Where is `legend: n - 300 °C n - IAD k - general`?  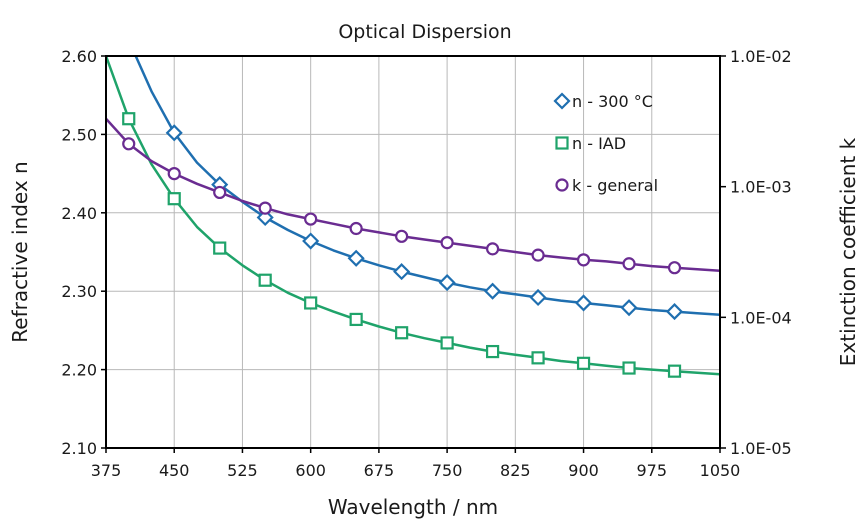 legend: n - 300 °C n - IAD k - general is located at coordinates (605, 143).